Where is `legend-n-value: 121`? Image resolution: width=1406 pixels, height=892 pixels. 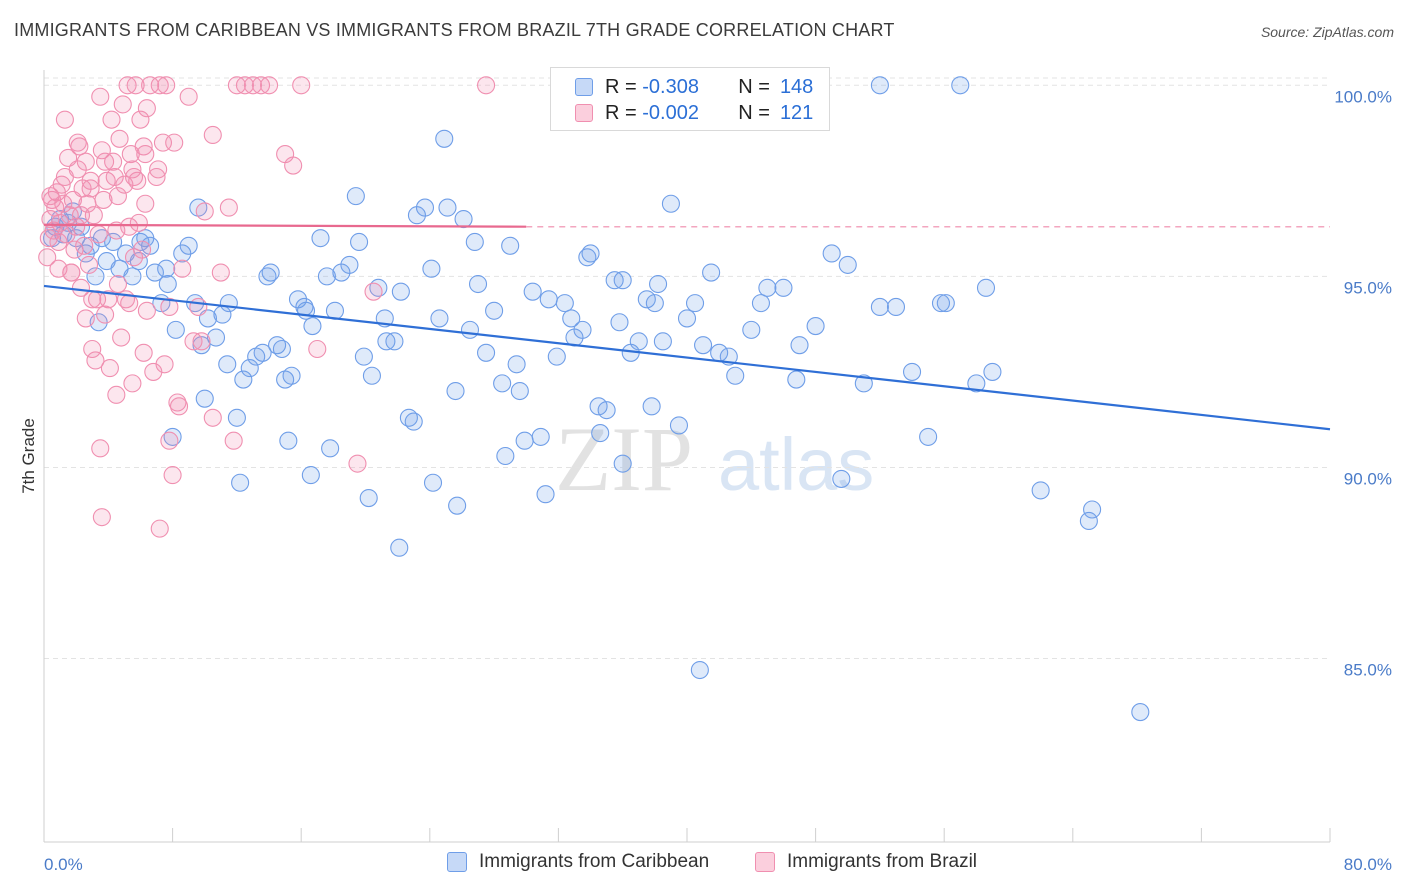
legend-n-value: 121 is located at coordinates (796, 112).